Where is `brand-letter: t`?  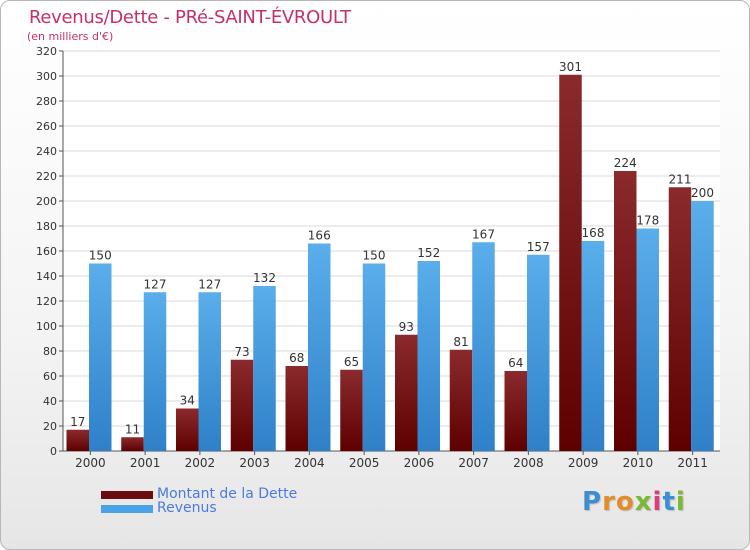 brand-letter: t is located at coordinates (669, 502).